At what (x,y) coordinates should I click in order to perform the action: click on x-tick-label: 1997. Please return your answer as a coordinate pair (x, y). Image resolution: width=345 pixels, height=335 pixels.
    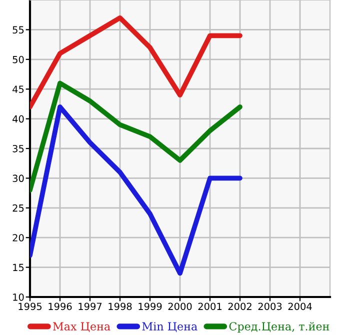
    Looking at the image, I should click on (90, 306).